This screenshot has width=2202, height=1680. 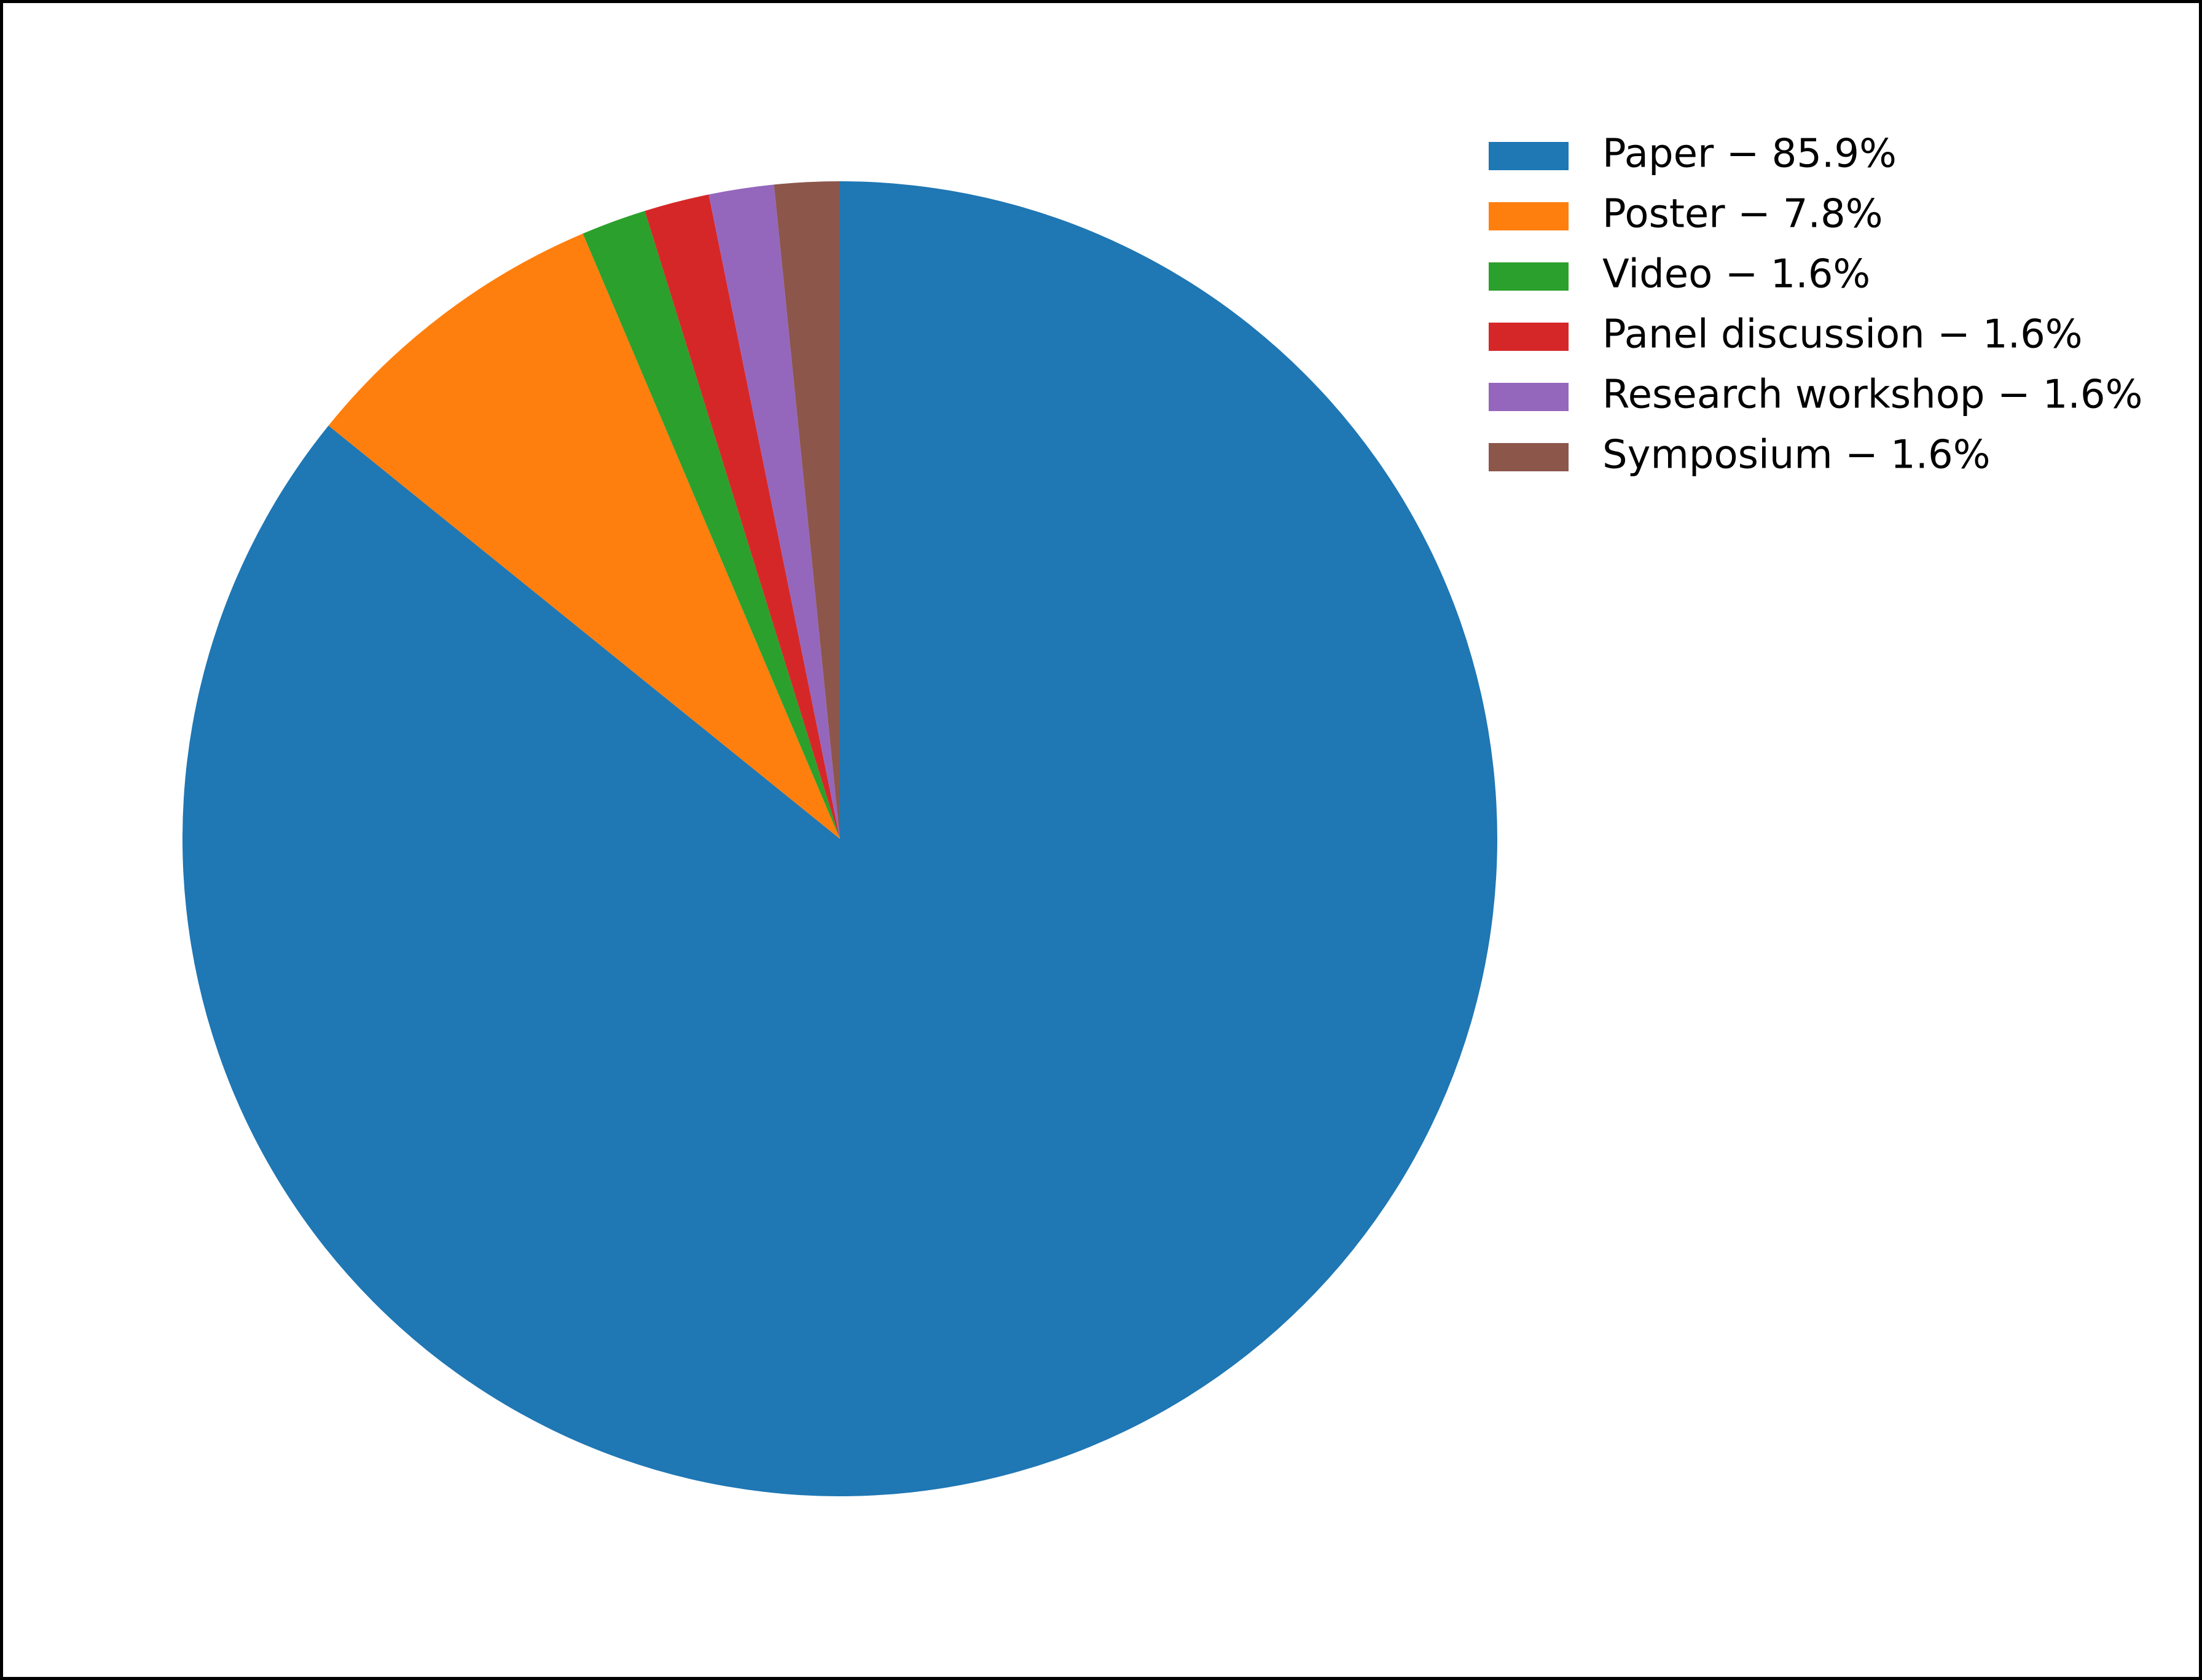 What do you see at coordinates (1736, 274) in the screenshot?
I see `legend-label: Video − 1.6%` at bounding box center [1736, 274].